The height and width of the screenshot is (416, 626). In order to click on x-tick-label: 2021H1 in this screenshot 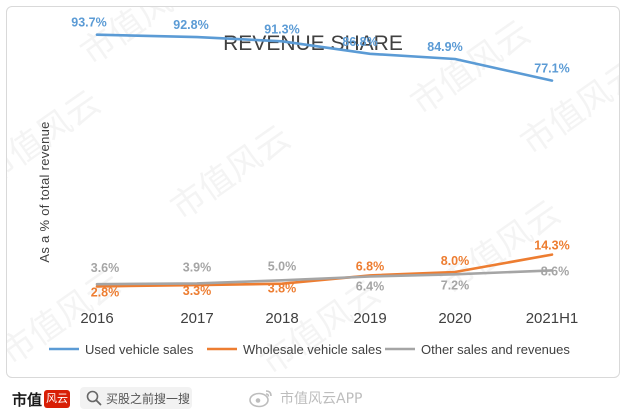, I will do `click(552, 318)`.